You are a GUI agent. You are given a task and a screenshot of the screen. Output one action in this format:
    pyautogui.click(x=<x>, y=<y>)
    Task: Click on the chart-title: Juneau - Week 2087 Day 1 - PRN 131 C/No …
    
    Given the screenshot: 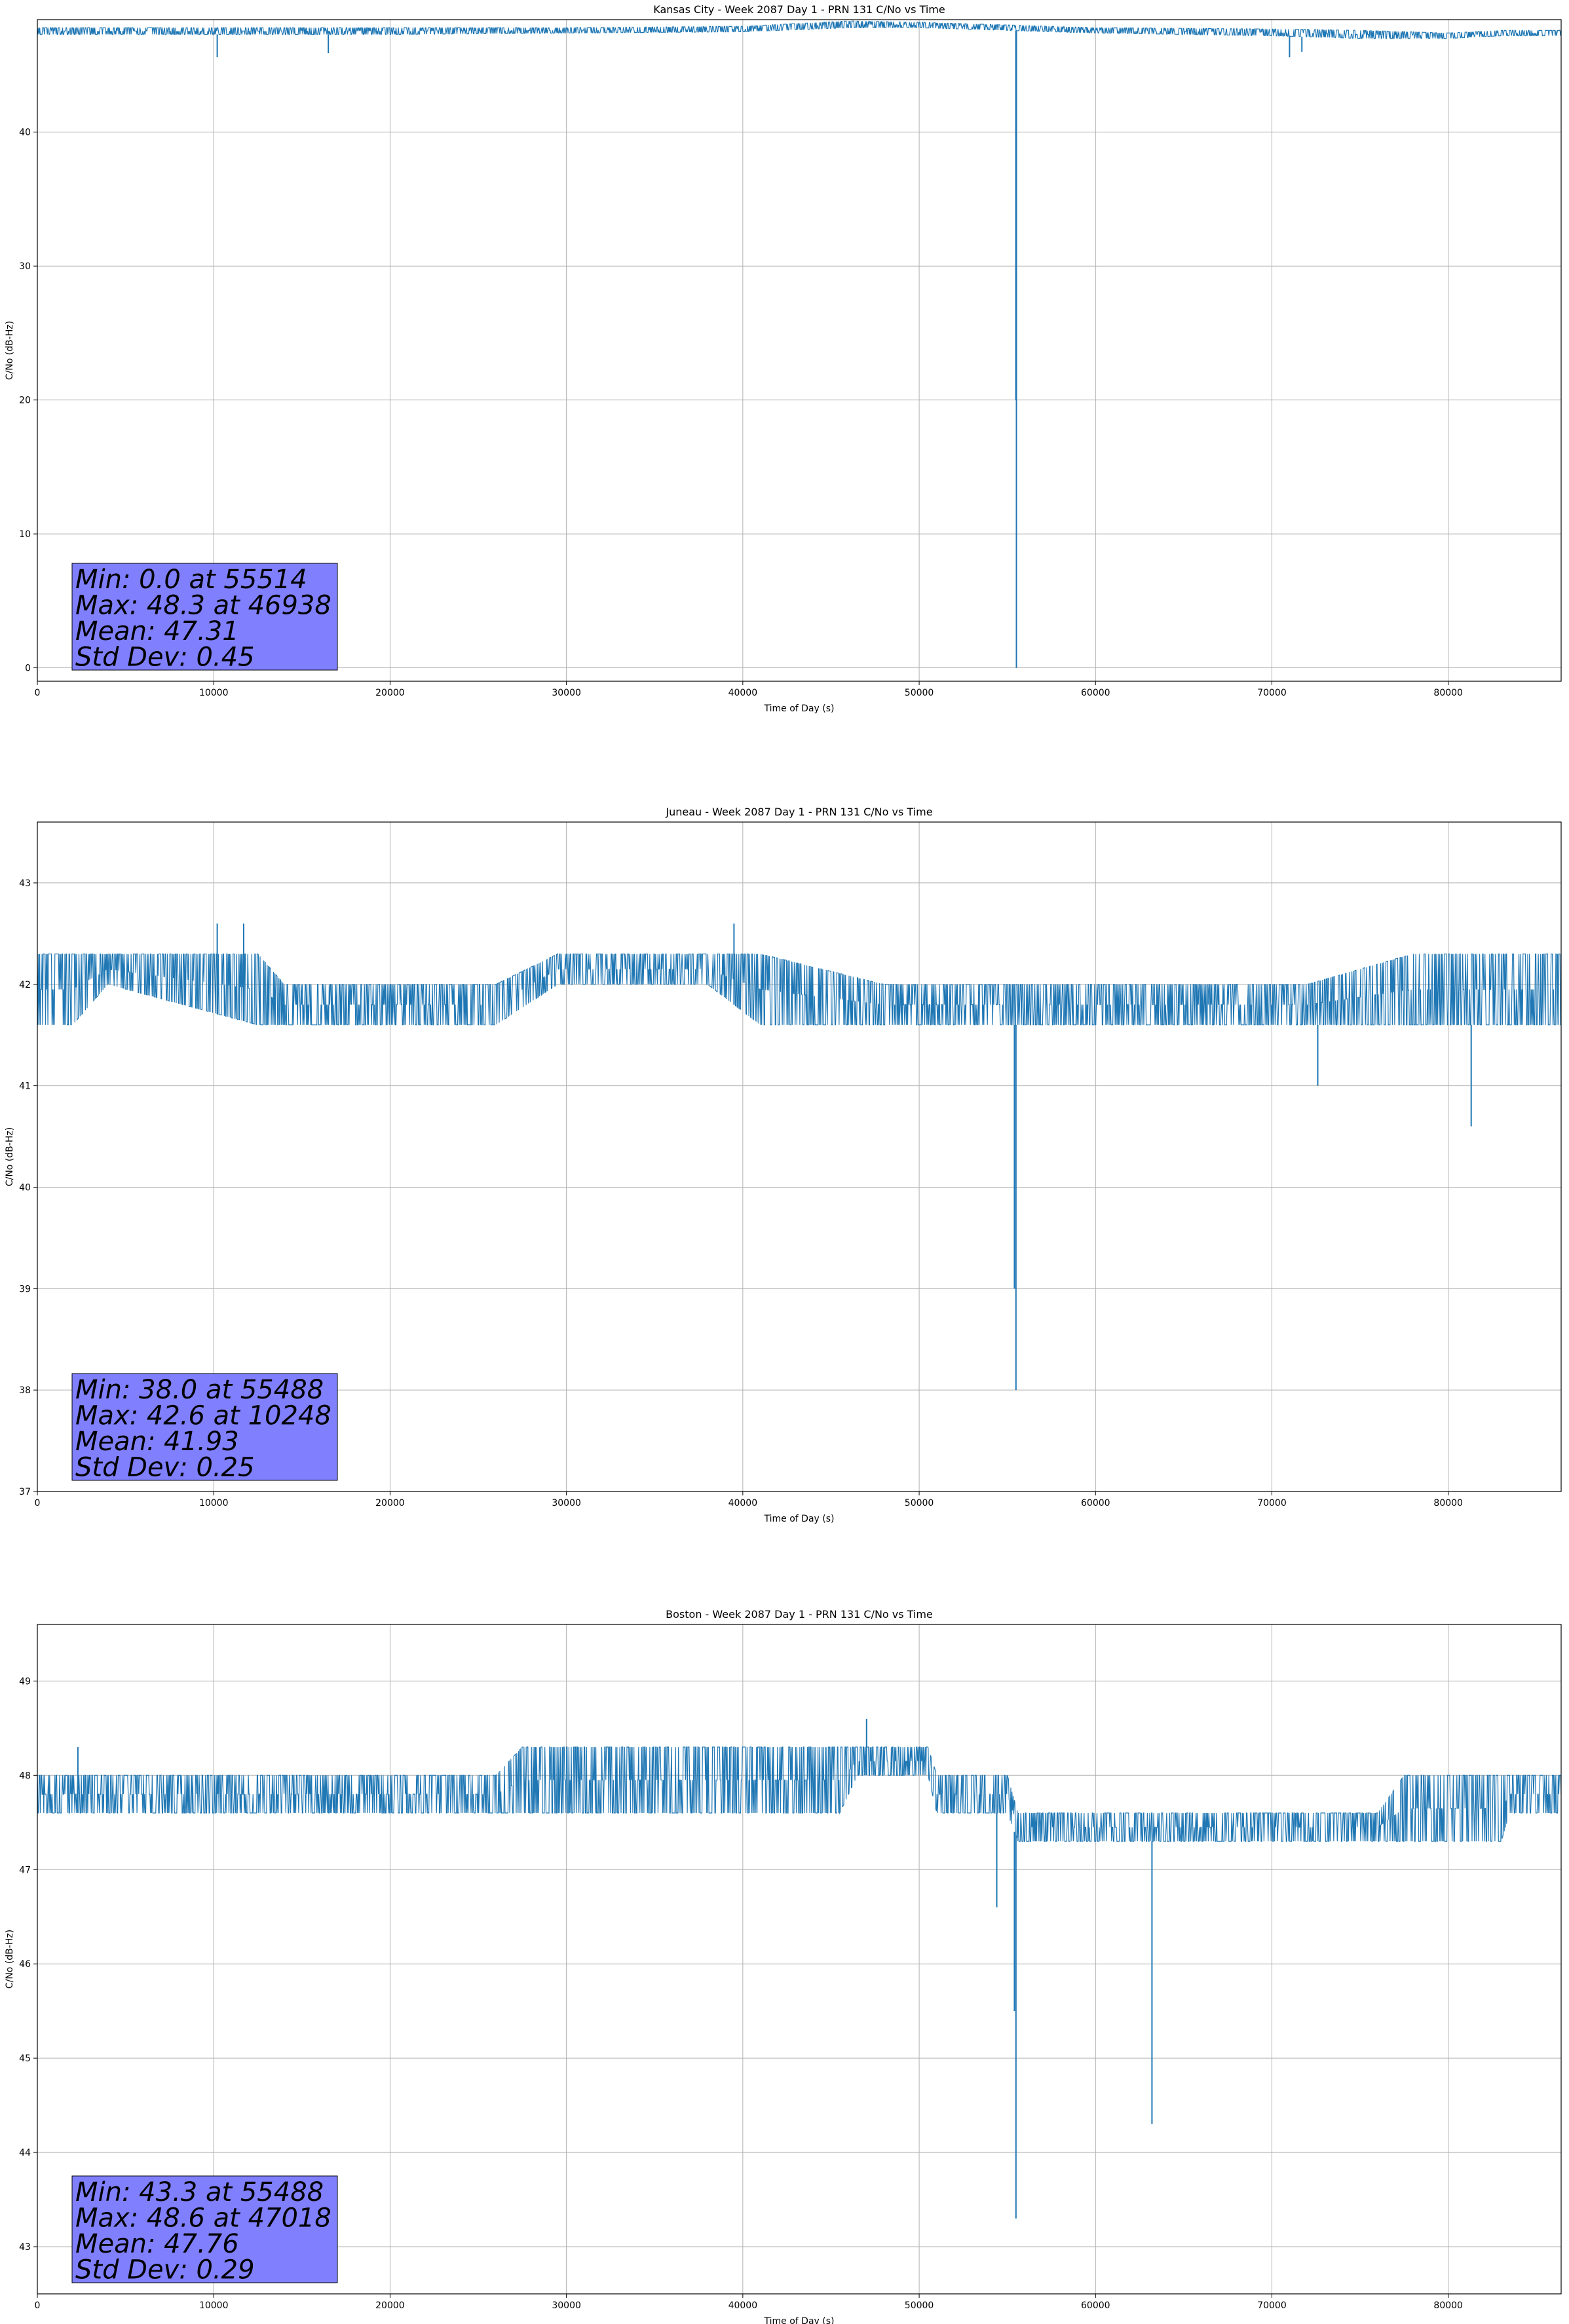 What is the action you would take?
    pyautogui.click(x=798, y=812)
    